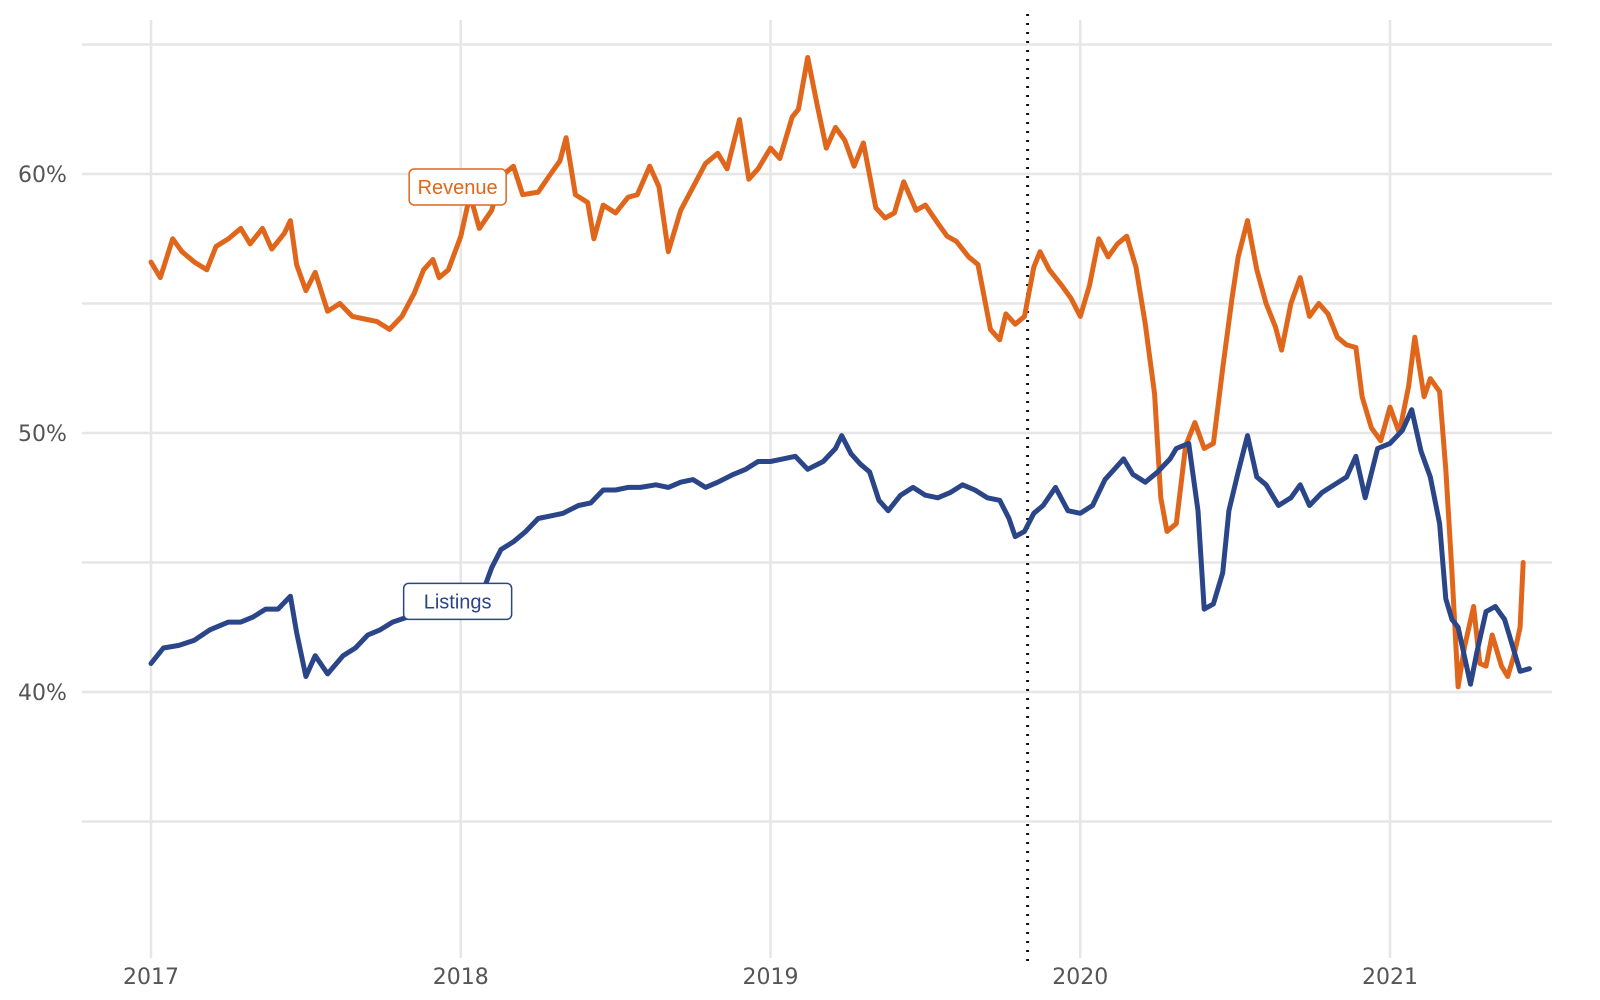  I want to click on x-tick-label: 2019, so click(771, 977).